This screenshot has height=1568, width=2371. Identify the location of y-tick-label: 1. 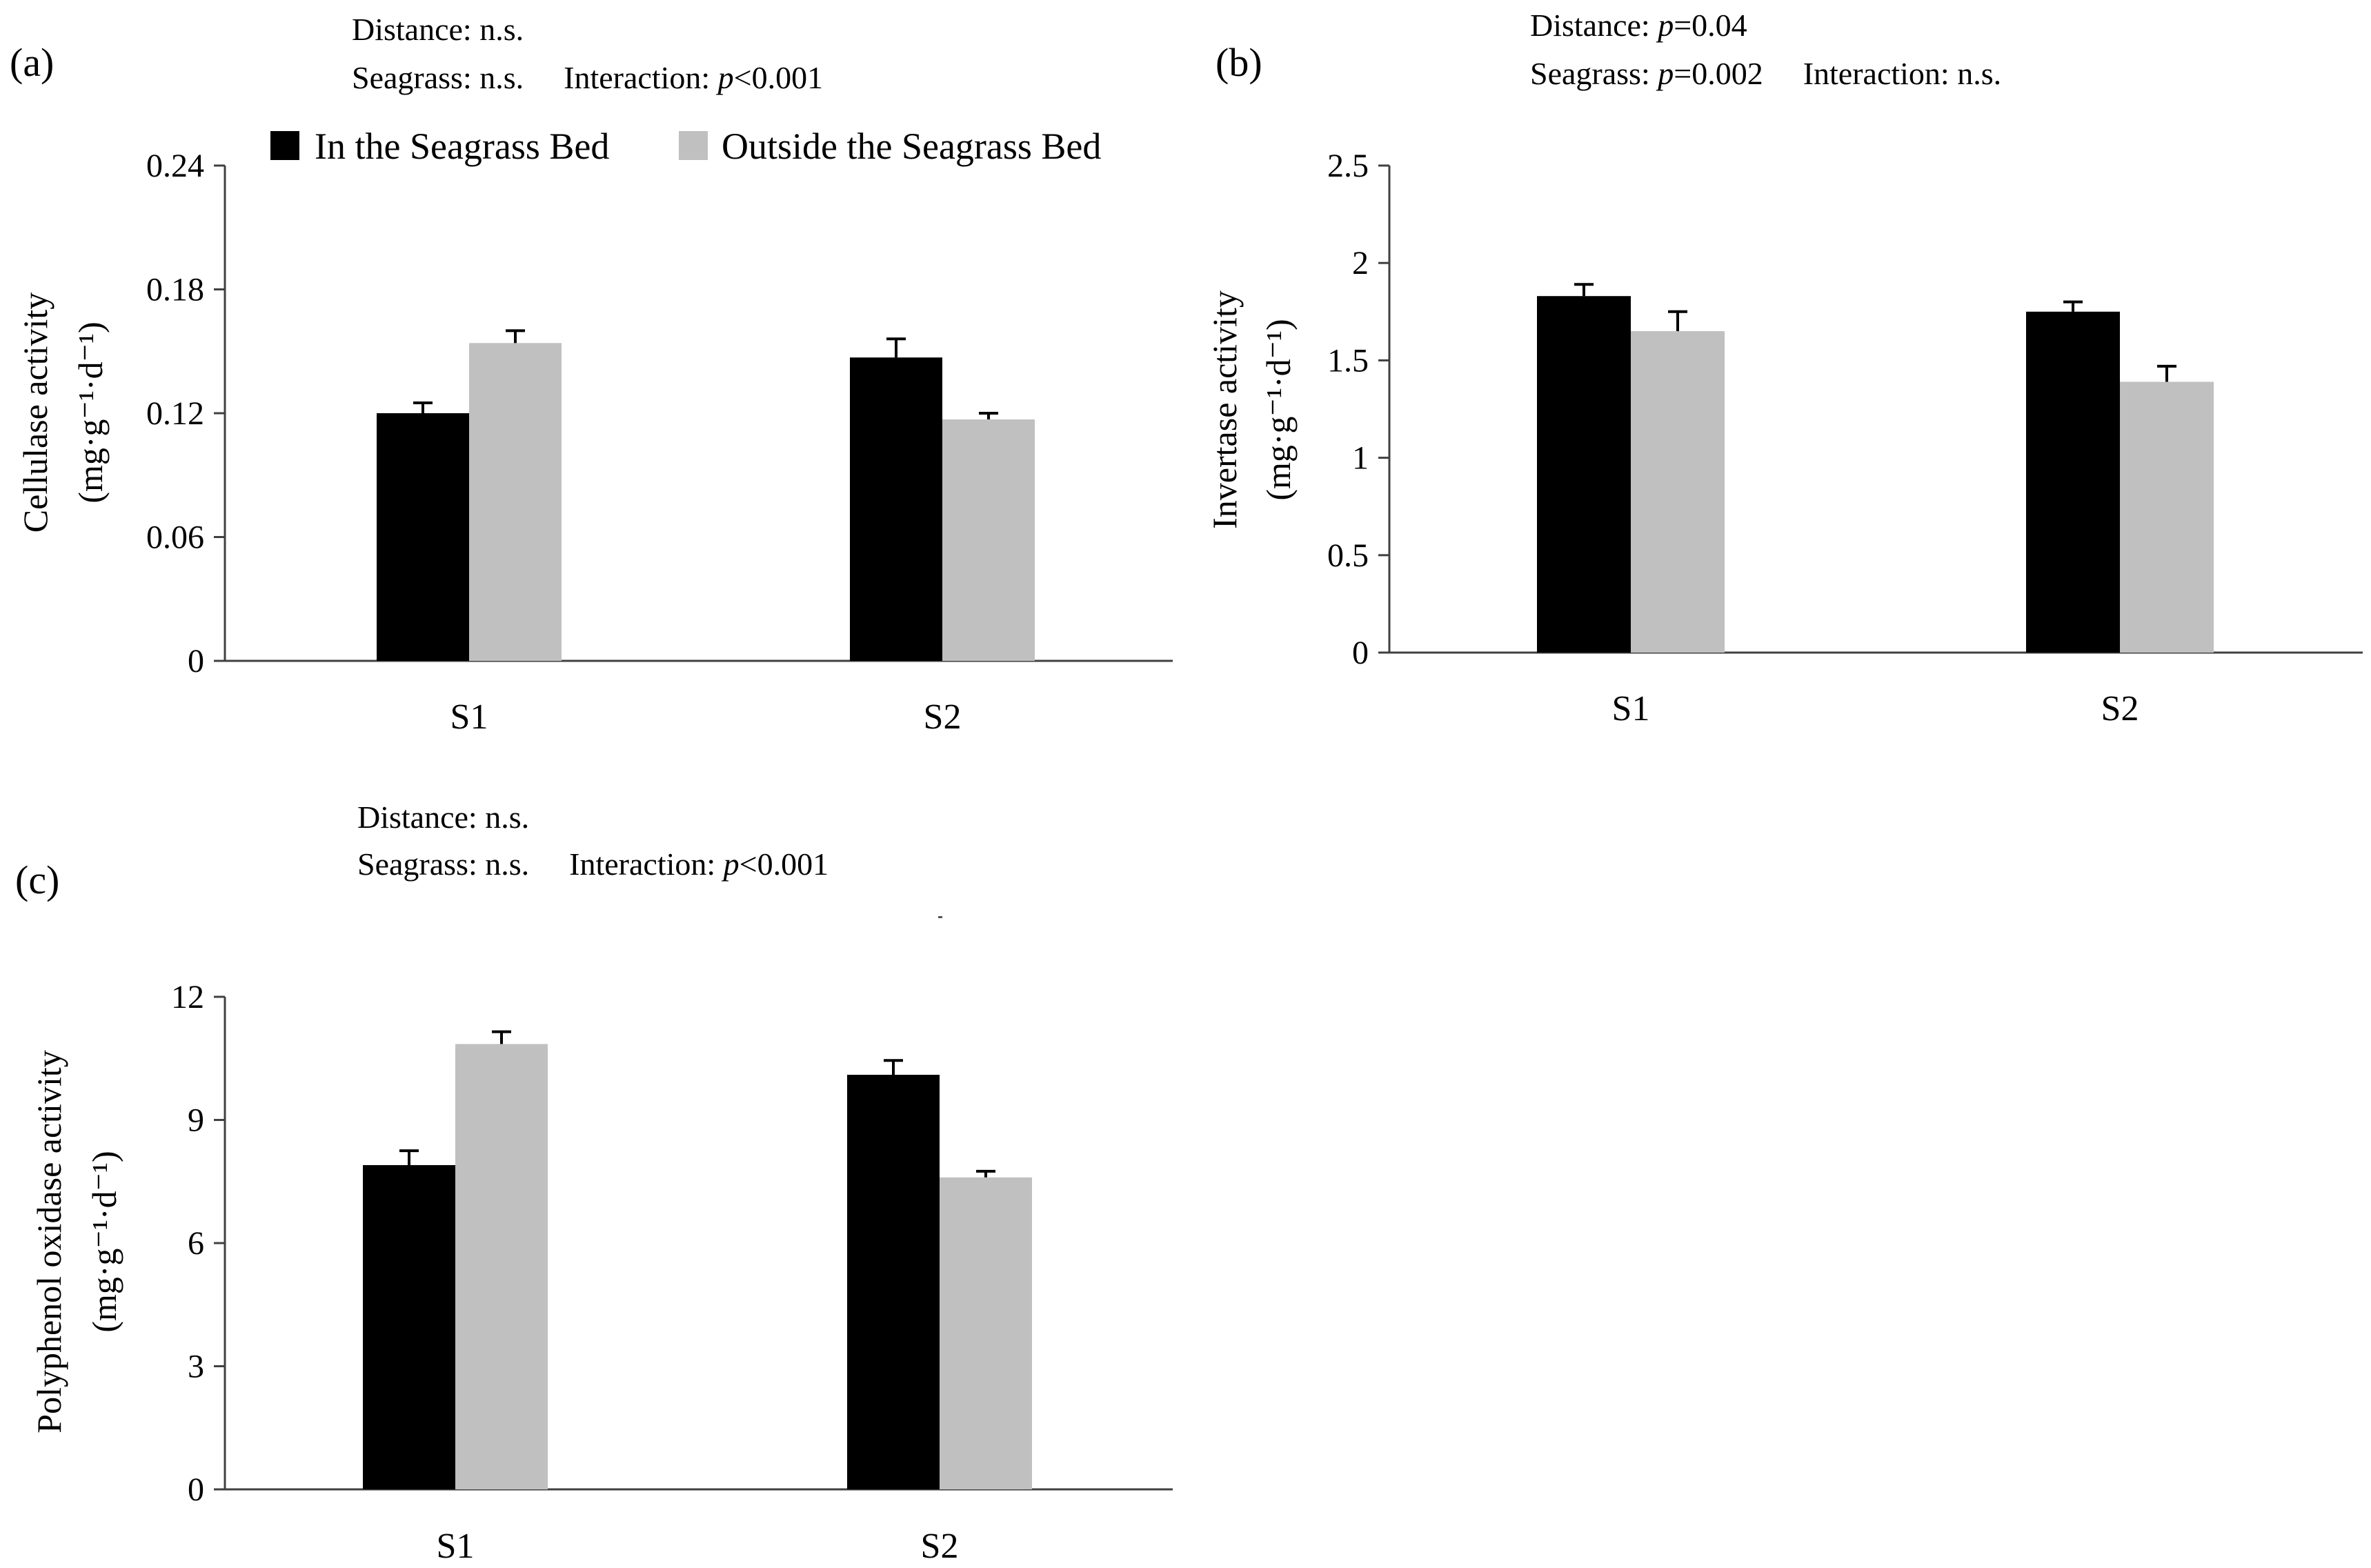
(1360, 458).